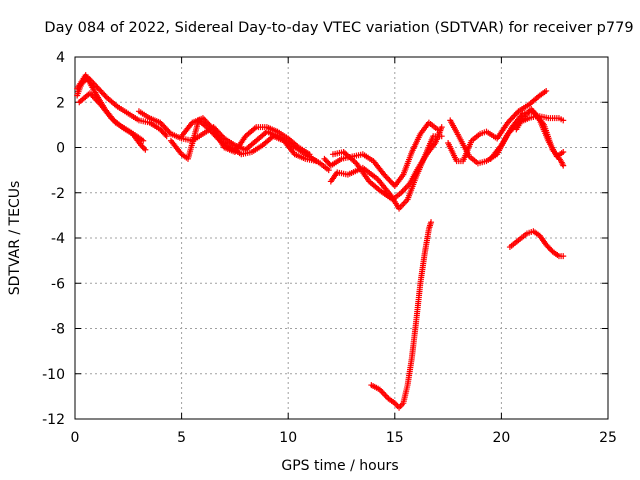 The image size is (640, 480). Describe the element at coordinates (245, 136) in the screenshot. I see `series-track-f` at that location.